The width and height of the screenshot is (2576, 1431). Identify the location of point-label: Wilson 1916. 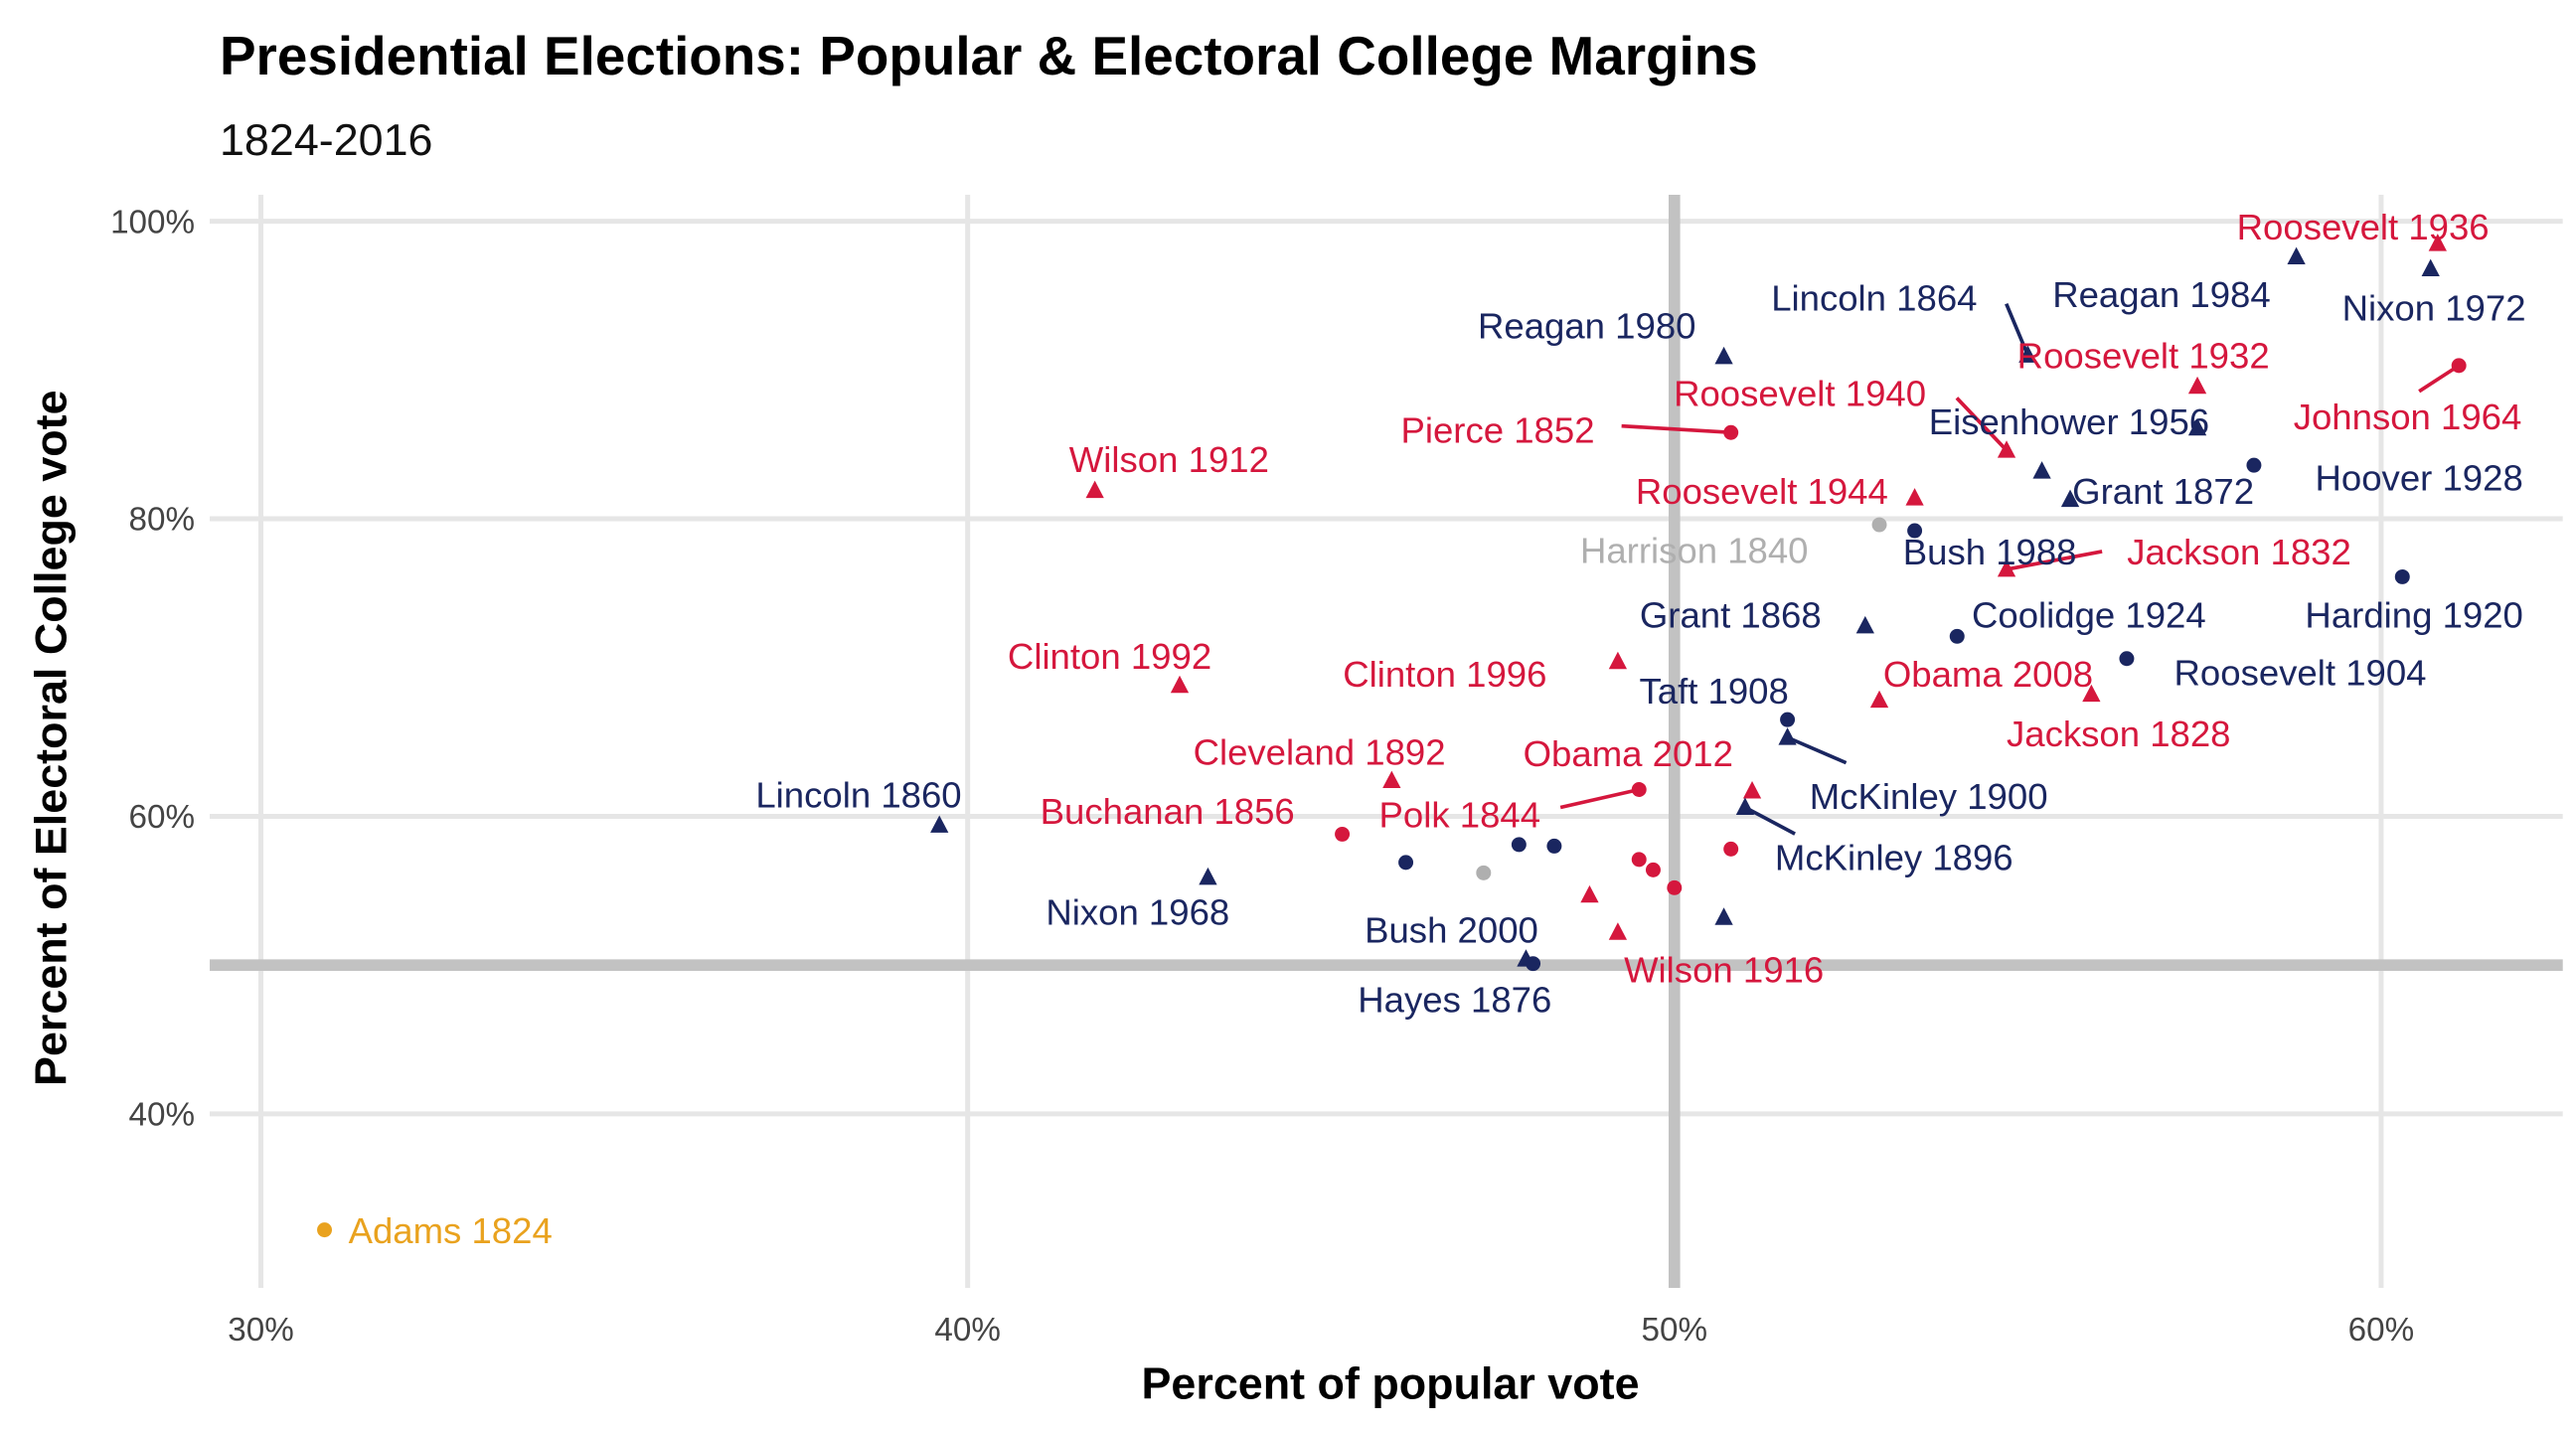
(1724, 970).